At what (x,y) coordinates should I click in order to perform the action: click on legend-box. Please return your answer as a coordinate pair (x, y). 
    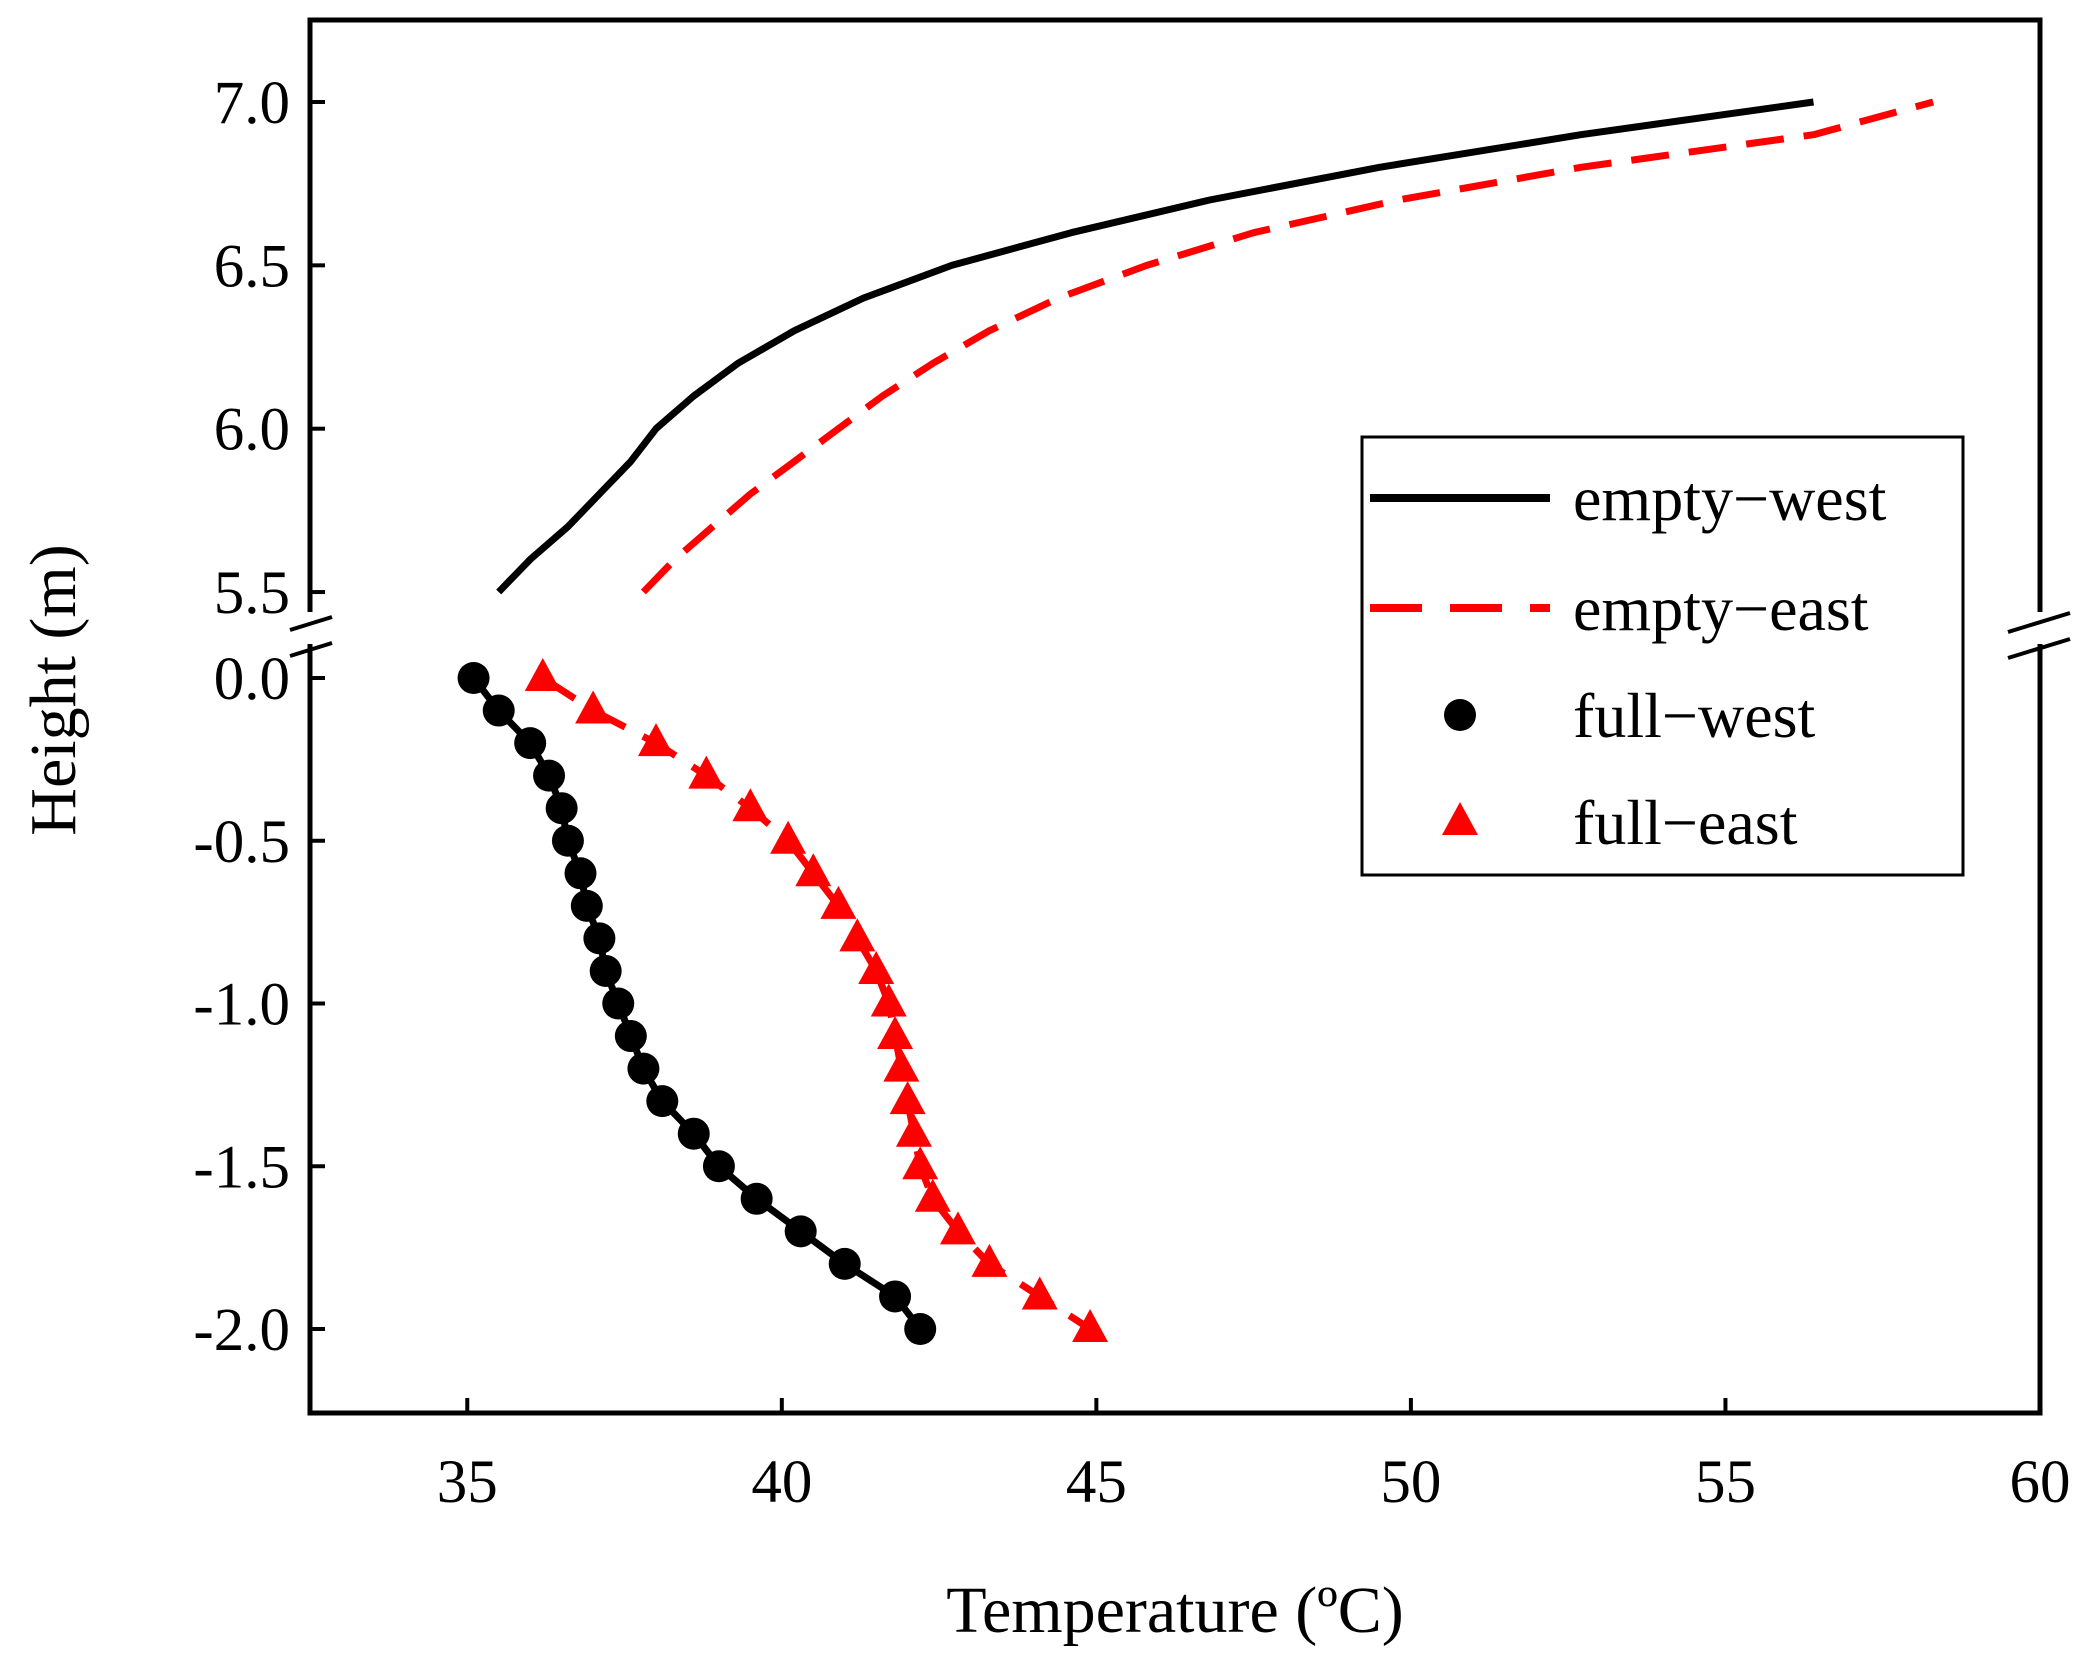
    Looking at the image, I should click on (1662, 656).